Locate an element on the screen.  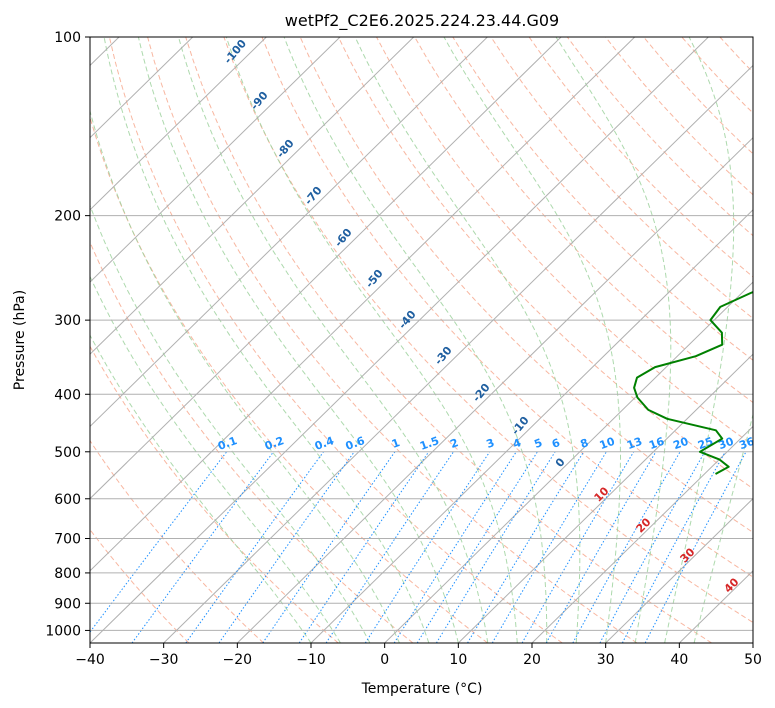
mixing-ratio-label: 4 is located at coordinates (517, 443).